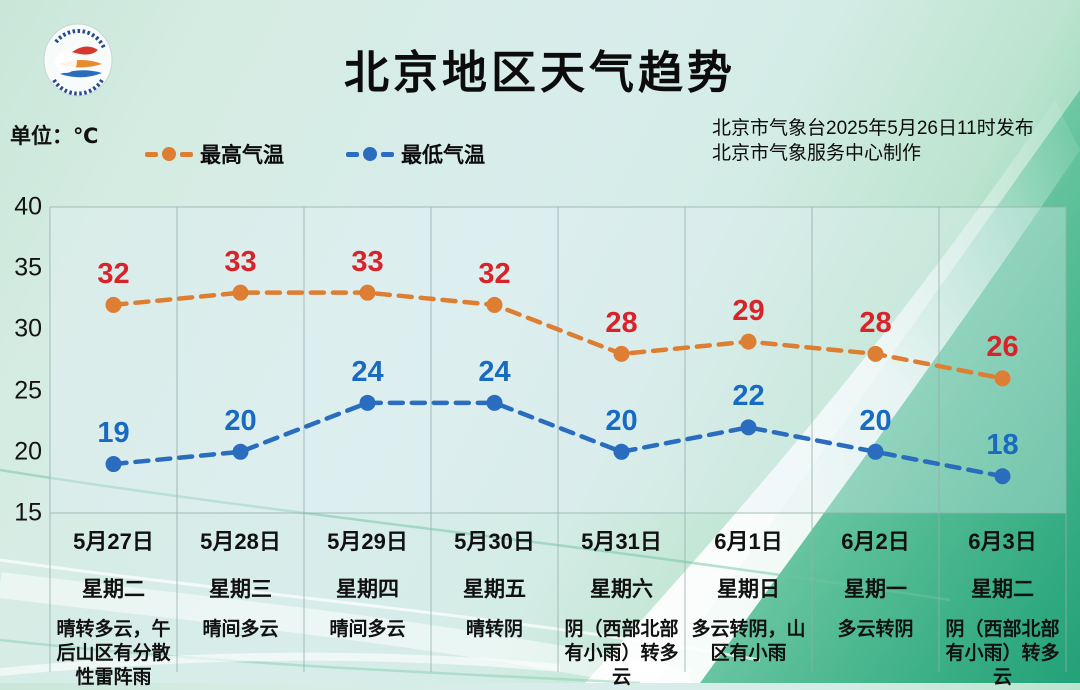 This screenshot has width=1080, height=690. I want to click on max-temp-line-icon, so click(169, 154).